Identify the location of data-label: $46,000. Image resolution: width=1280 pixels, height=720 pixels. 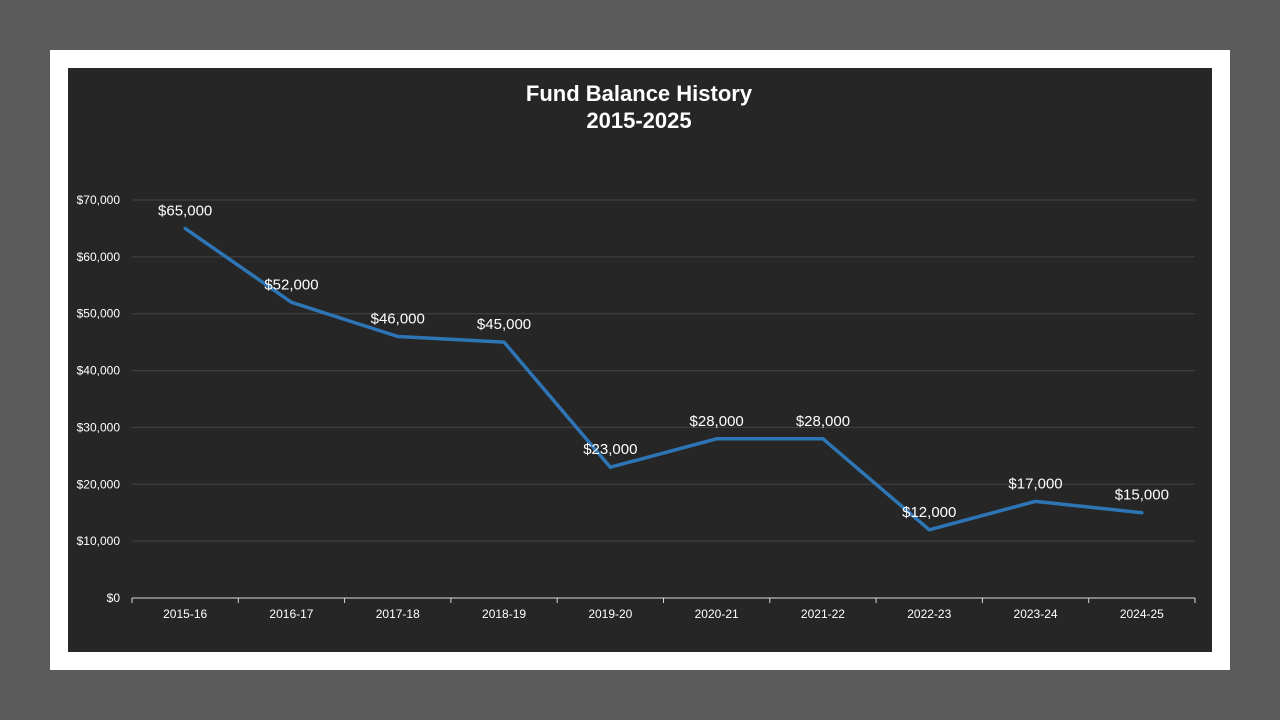
(398, 318).